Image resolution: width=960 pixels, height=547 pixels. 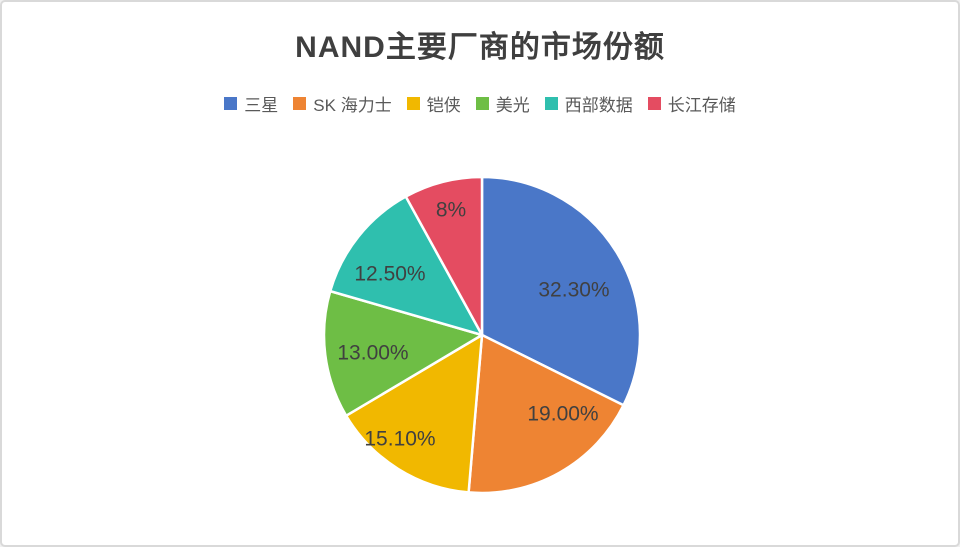 What do you see at coordinates (512, 105) in the screenshot?
I see `legend-label: 美光` at bounding box center [512, 105].